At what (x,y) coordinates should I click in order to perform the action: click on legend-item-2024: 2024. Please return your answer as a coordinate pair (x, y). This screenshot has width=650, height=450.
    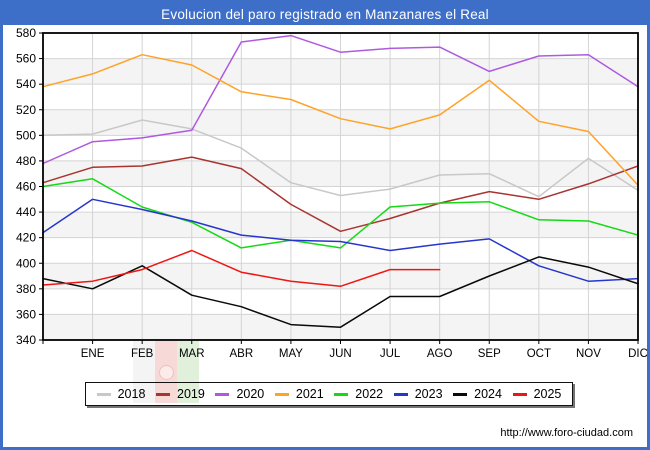
    Looking at the image, I should click on (477, 394).